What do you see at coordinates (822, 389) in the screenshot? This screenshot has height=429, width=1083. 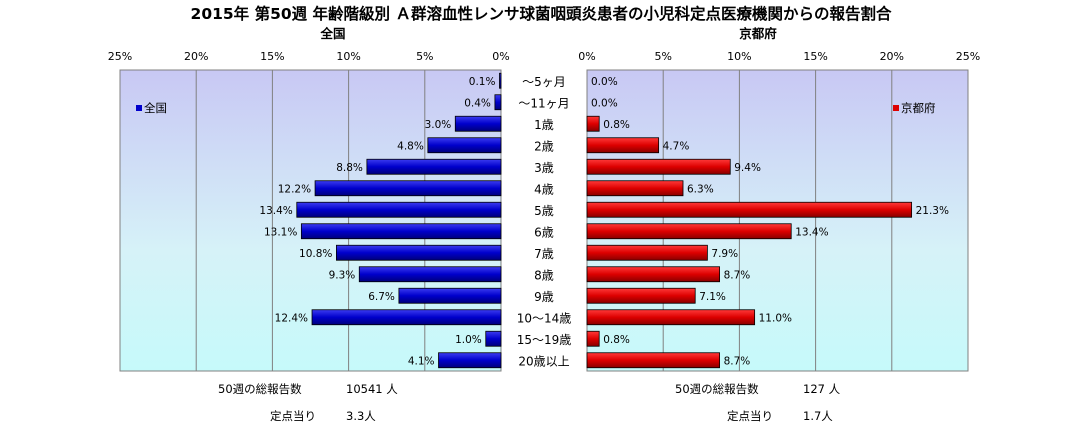 I see `summary-right-total-value: 127 人` at bounding box center [822, 389].